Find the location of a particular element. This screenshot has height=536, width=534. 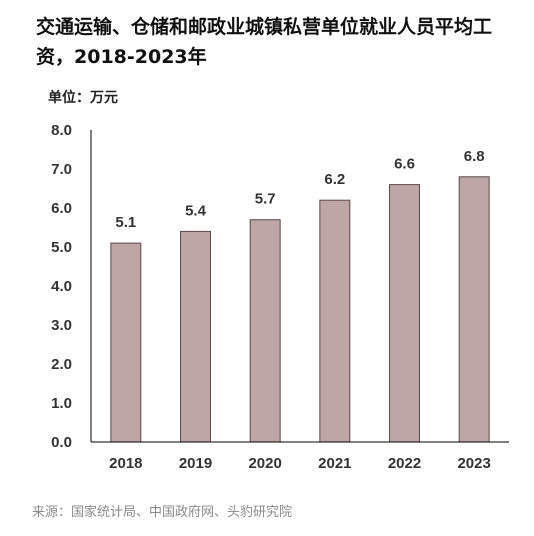

bar-2022 is located at coordinates (404, 313).